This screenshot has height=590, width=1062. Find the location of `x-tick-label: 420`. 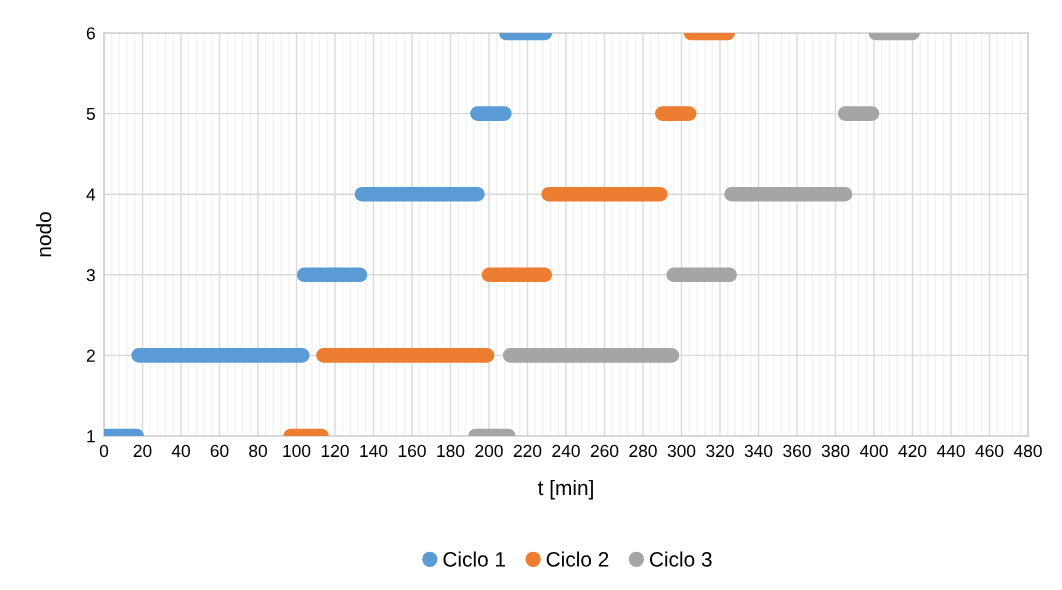

x-tick-label: 420 is located at coordinates (912, 451).